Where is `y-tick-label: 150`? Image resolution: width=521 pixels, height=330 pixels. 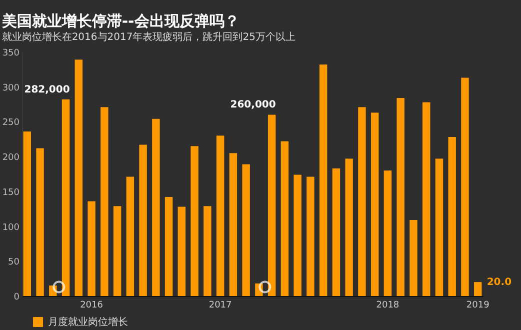
y-tick-label: 150 is located at coordinates (11, 193).